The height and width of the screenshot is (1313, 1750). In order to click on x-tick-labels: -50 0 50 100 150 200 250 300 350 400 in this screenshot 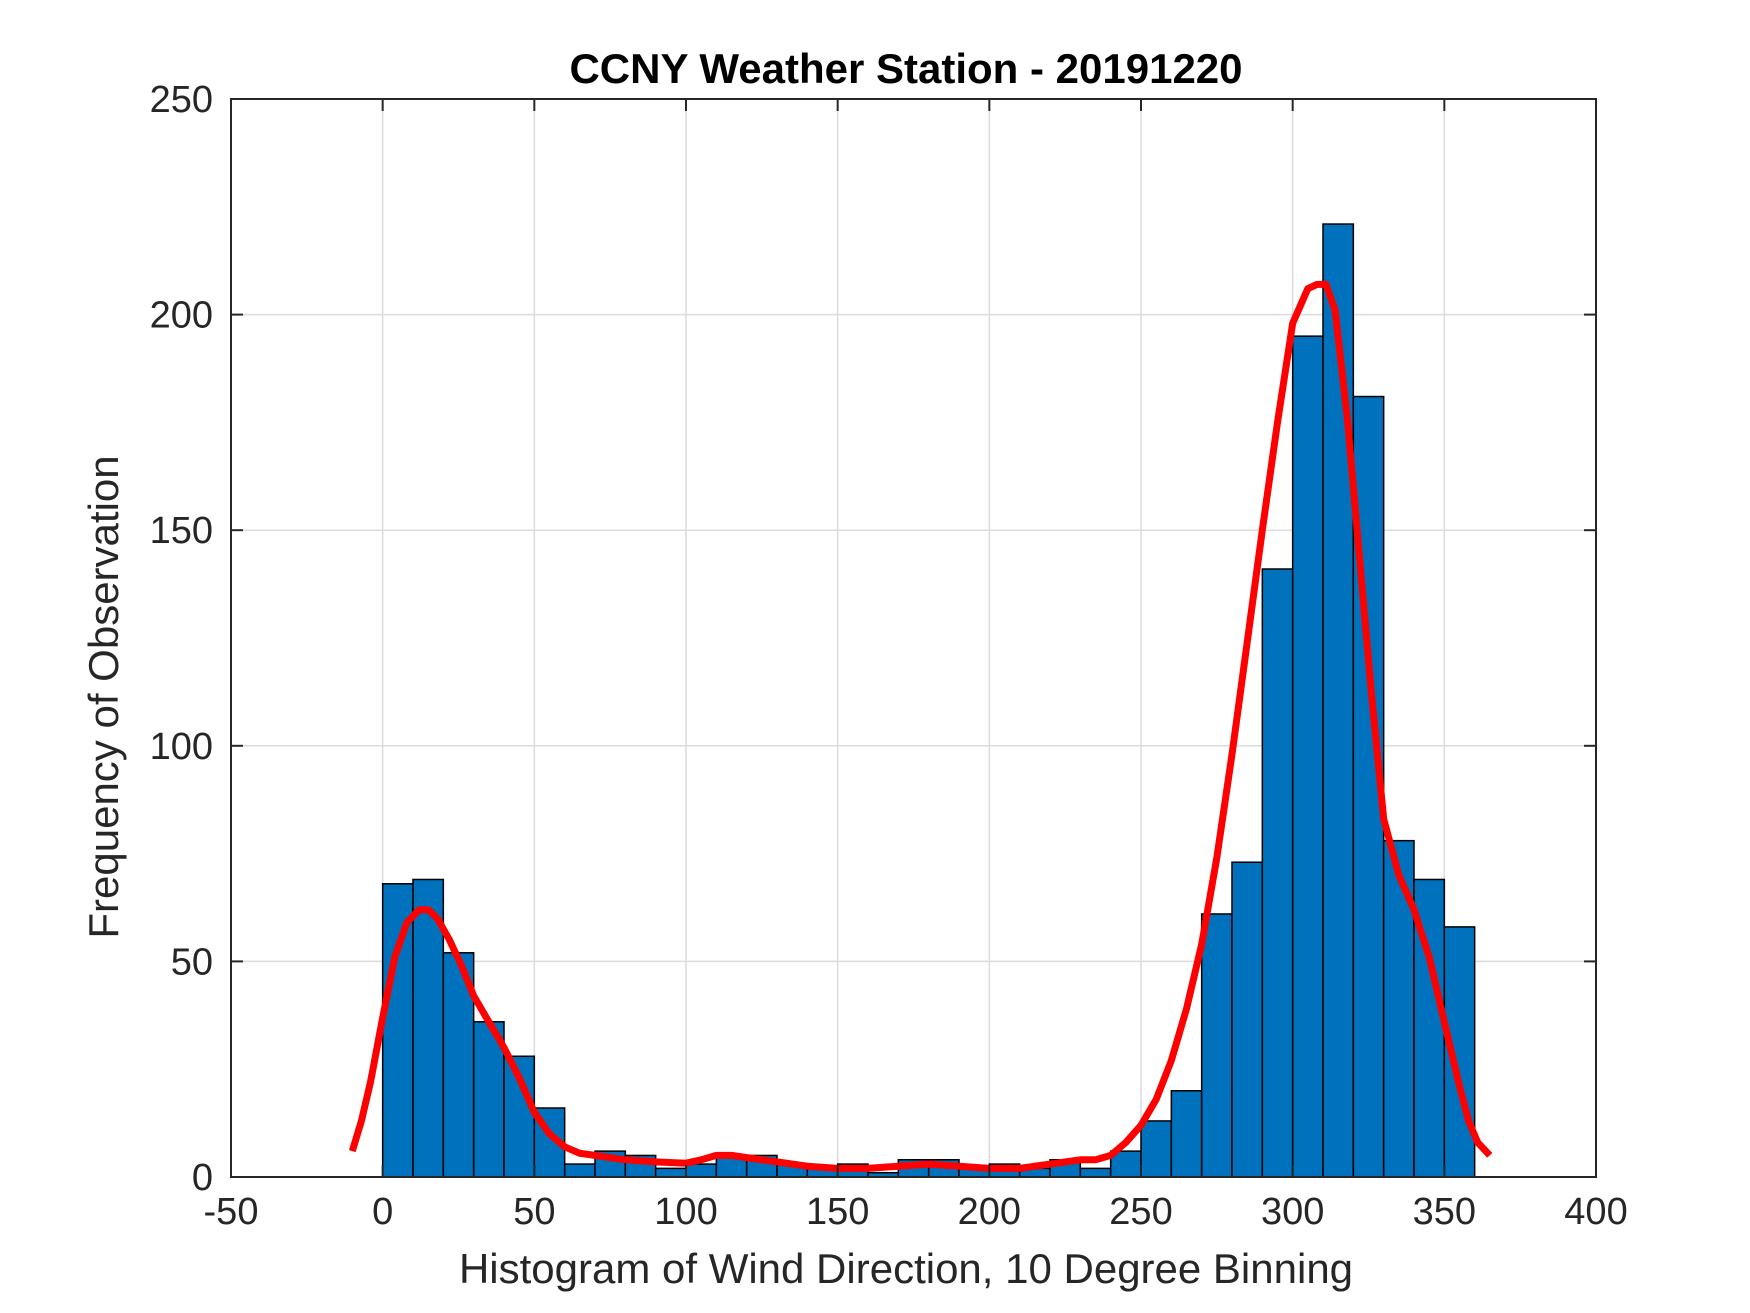, I will do `click(916, 1212)`.